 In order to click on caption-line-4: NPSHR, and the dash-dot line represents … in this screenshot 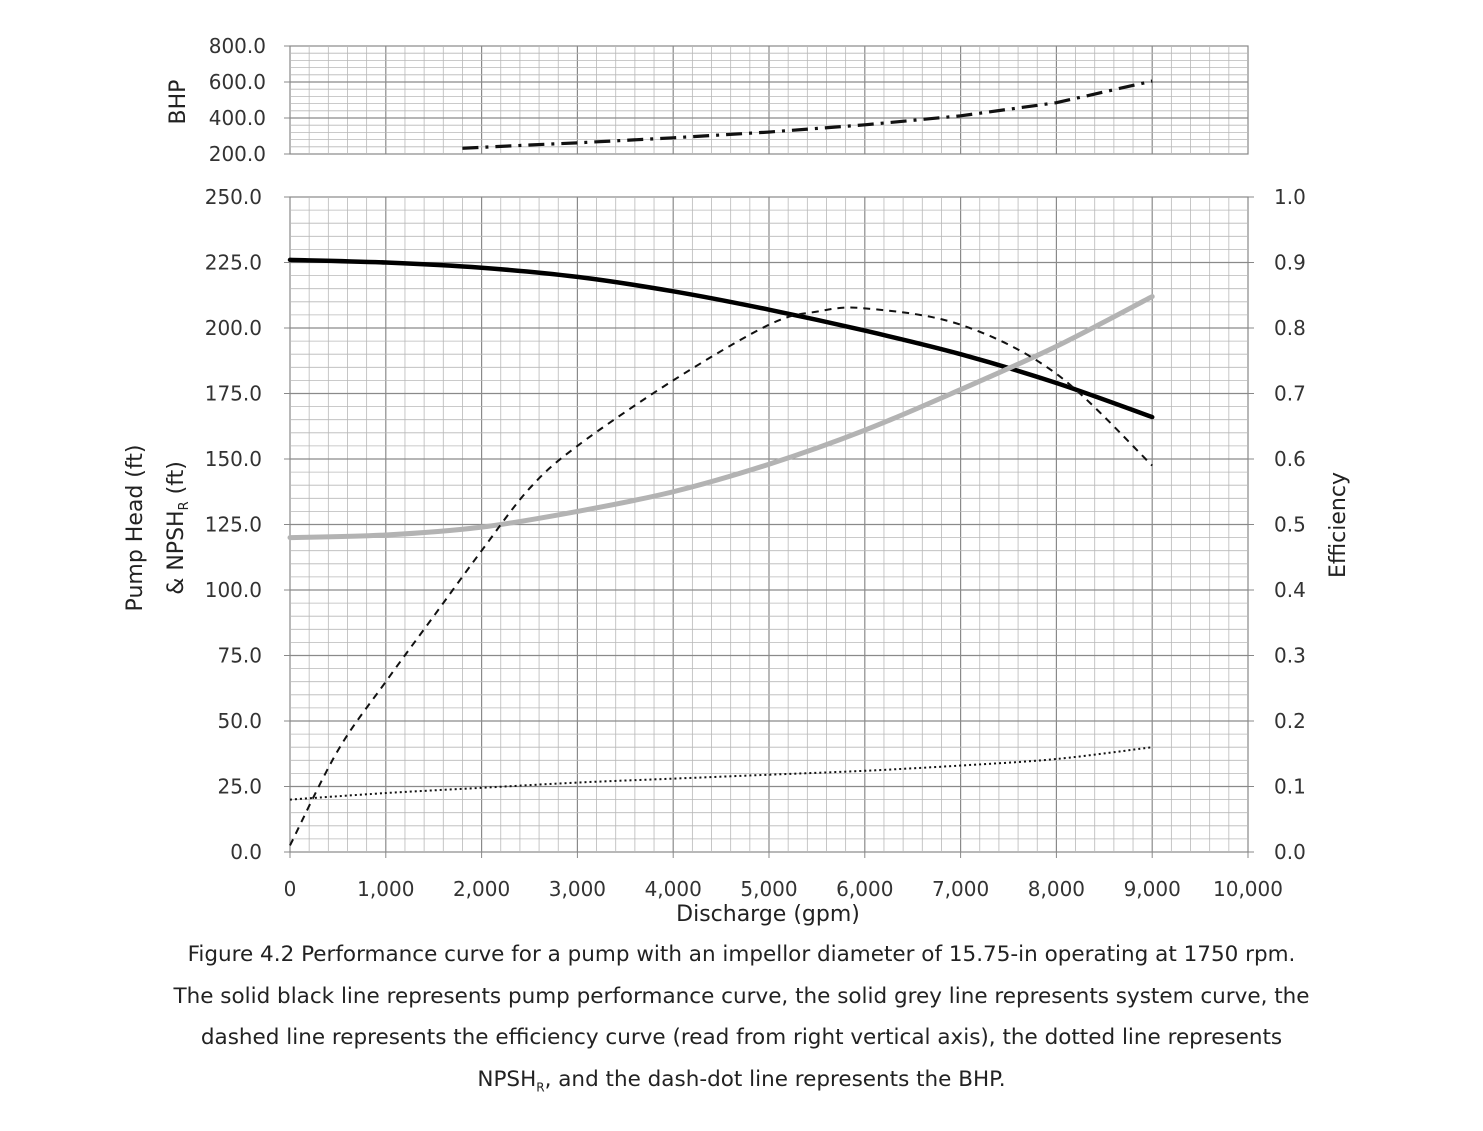, I will do `click(741, 1080)`.